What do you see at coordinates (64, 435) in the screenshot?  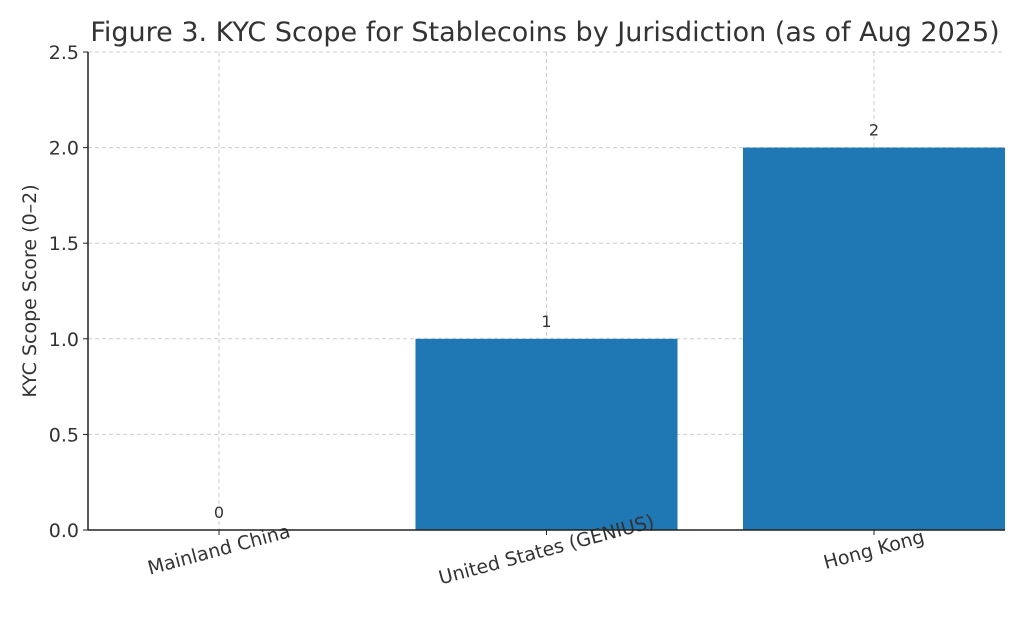 I see `y-tick-label: 0.5` at bounding box center [64, 435].